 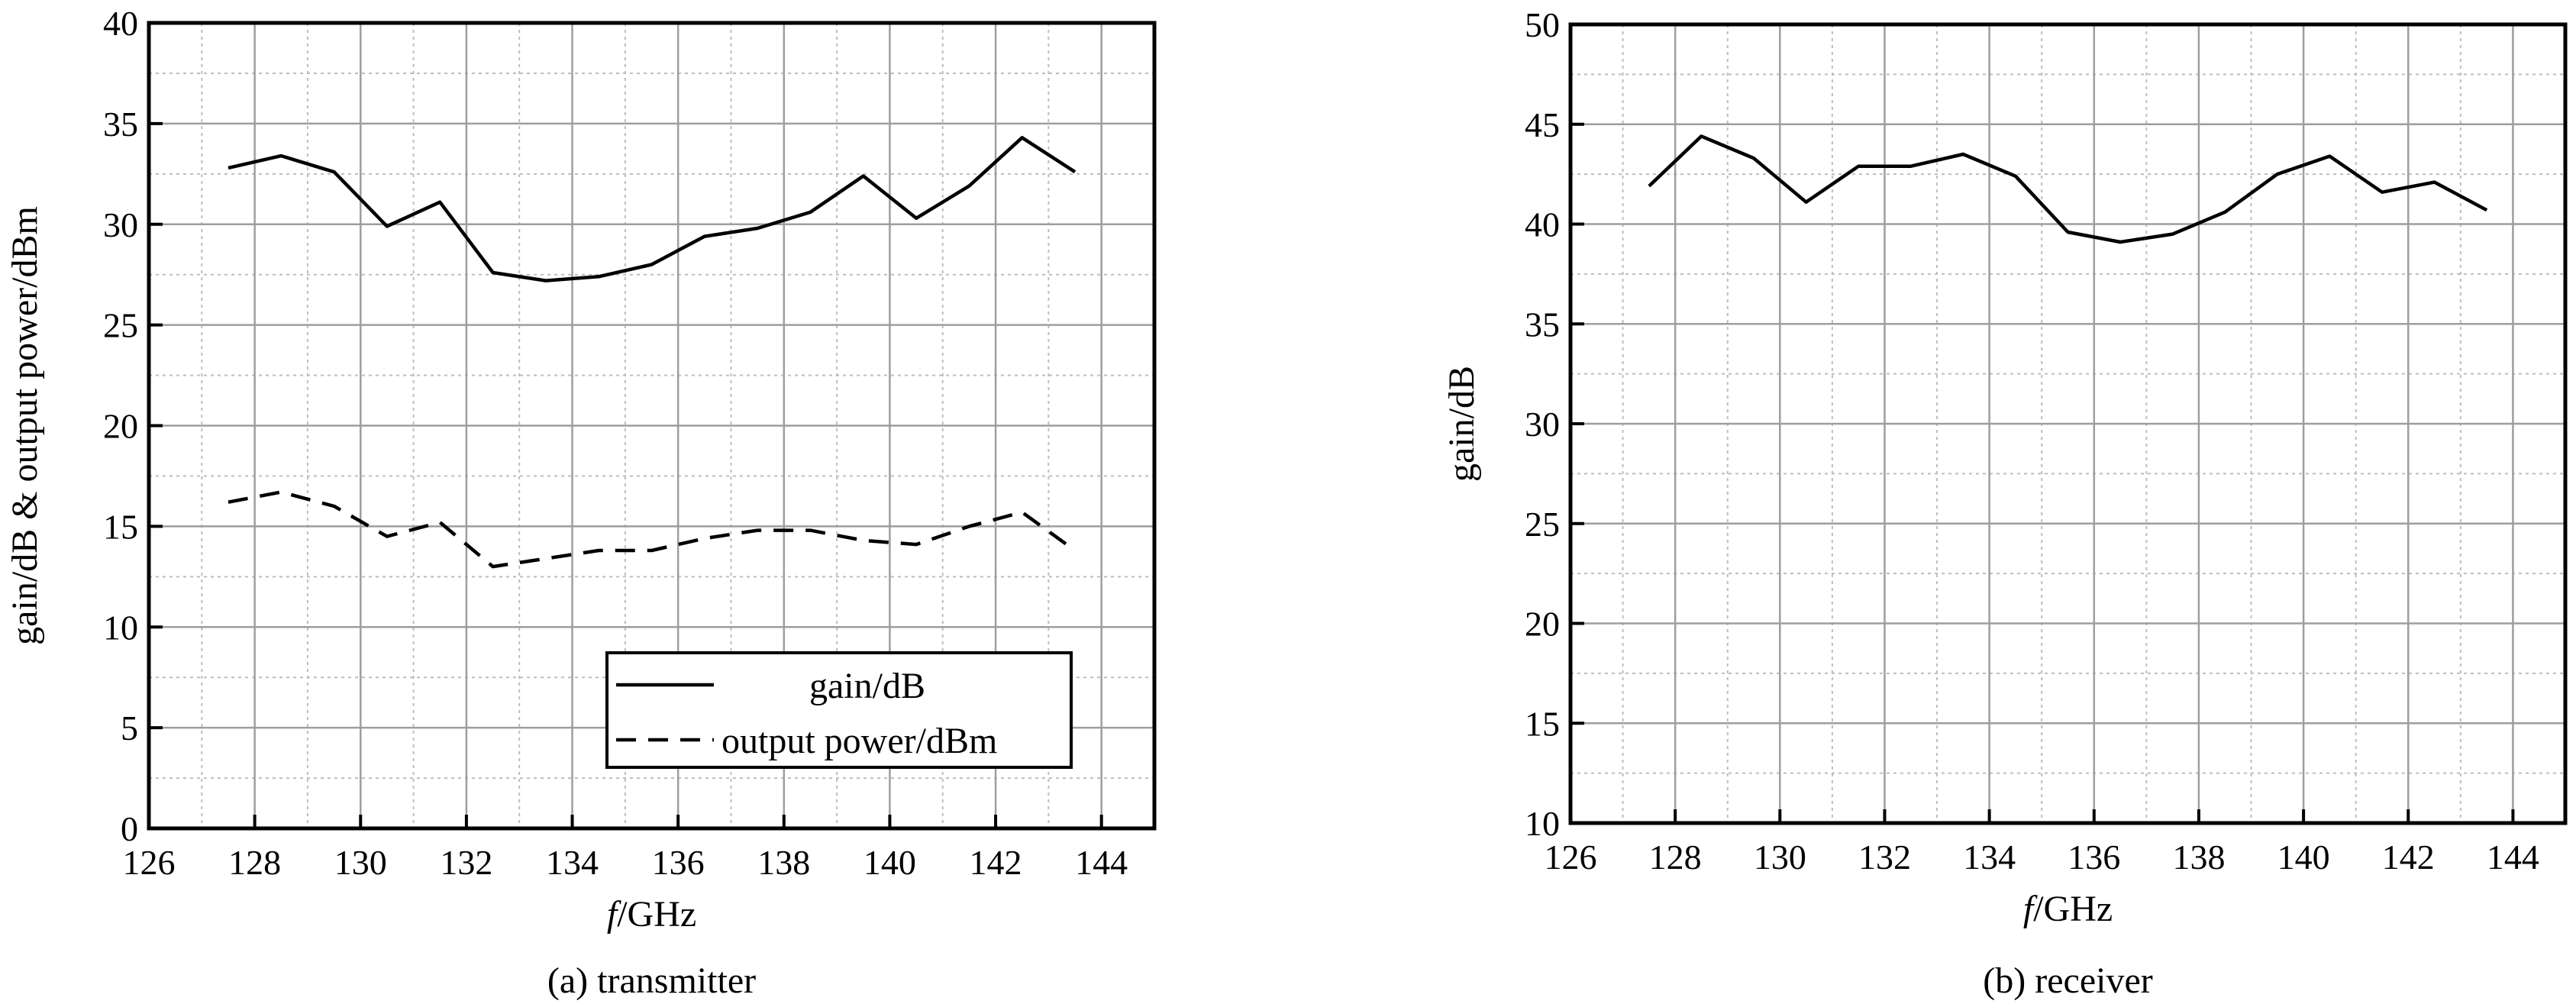 I want to click on legend: gain/dB output power/dBm, so click(x=839, y=710).